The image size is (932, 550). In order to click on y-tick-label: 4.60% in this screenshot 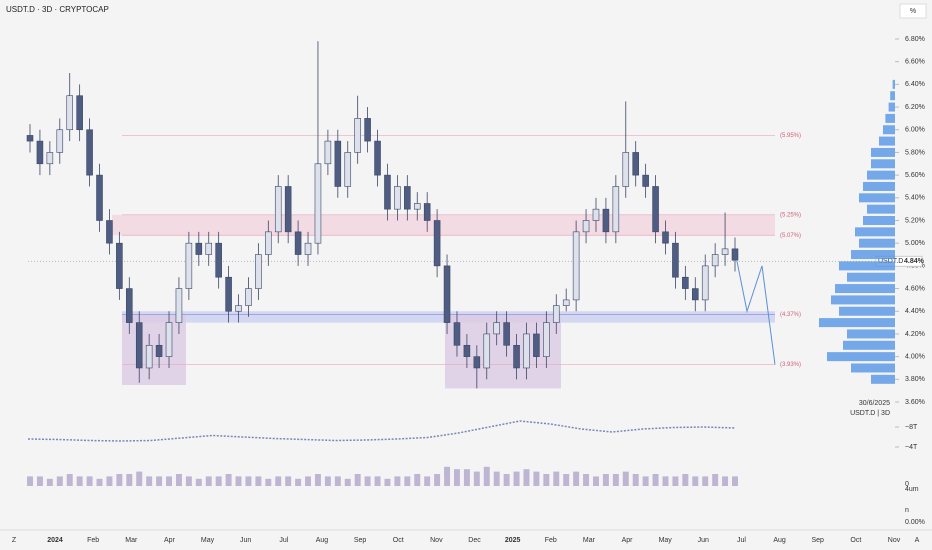, I will do `click(915, 288)`.